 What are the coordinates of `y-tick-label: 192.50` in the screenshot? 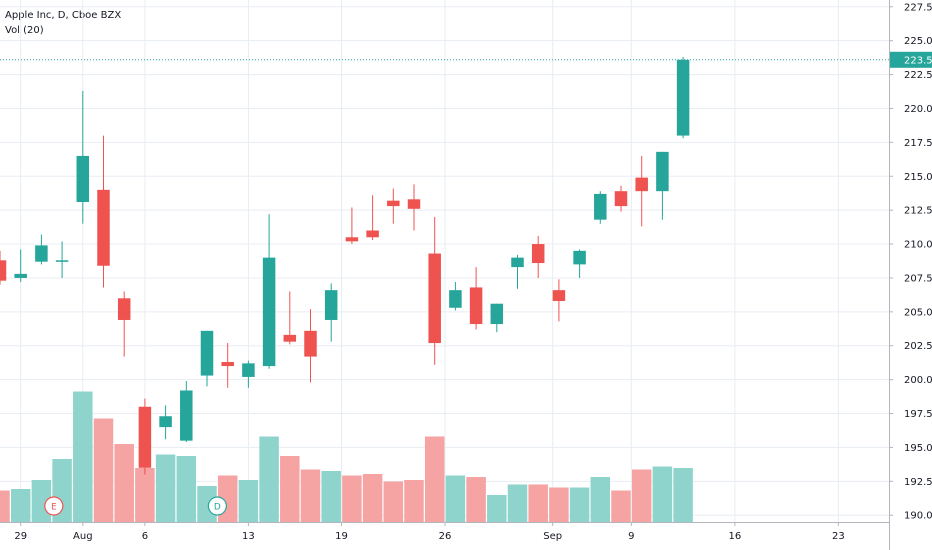 It's located at (918, 482).